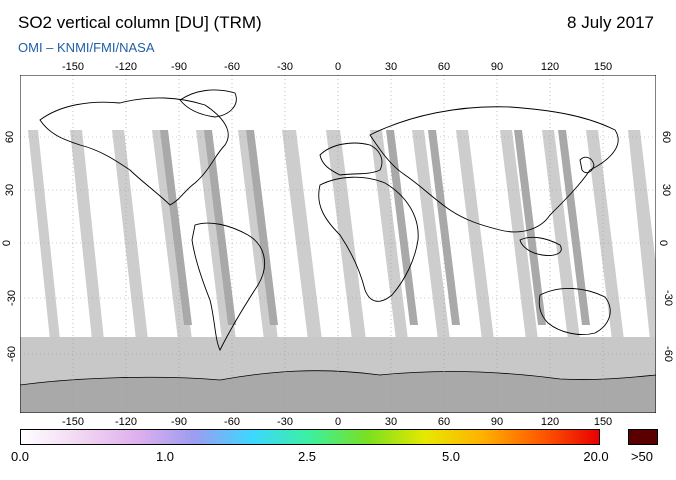  What do you see at coordinates (667, 298) in the screenshot?
I see `lat-tick-right: -30` at bounding box center [667, 298].